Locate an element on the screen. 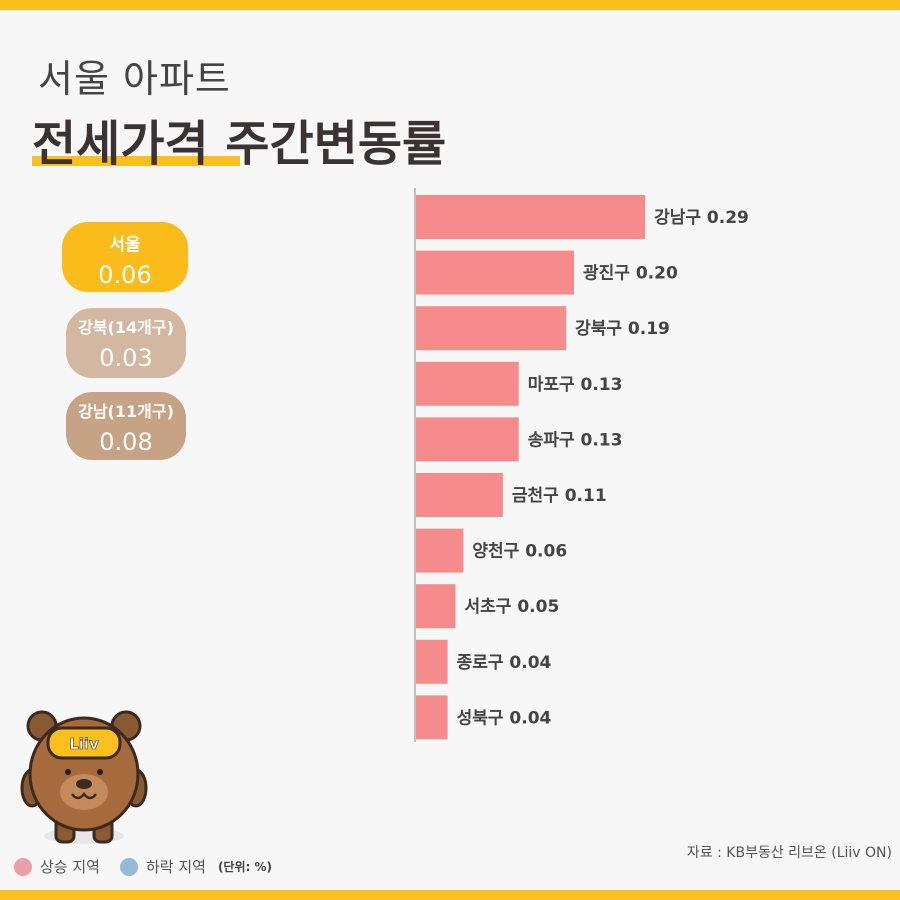  summary-seoul-value: 0.06 is located at coordinates (125, 275).